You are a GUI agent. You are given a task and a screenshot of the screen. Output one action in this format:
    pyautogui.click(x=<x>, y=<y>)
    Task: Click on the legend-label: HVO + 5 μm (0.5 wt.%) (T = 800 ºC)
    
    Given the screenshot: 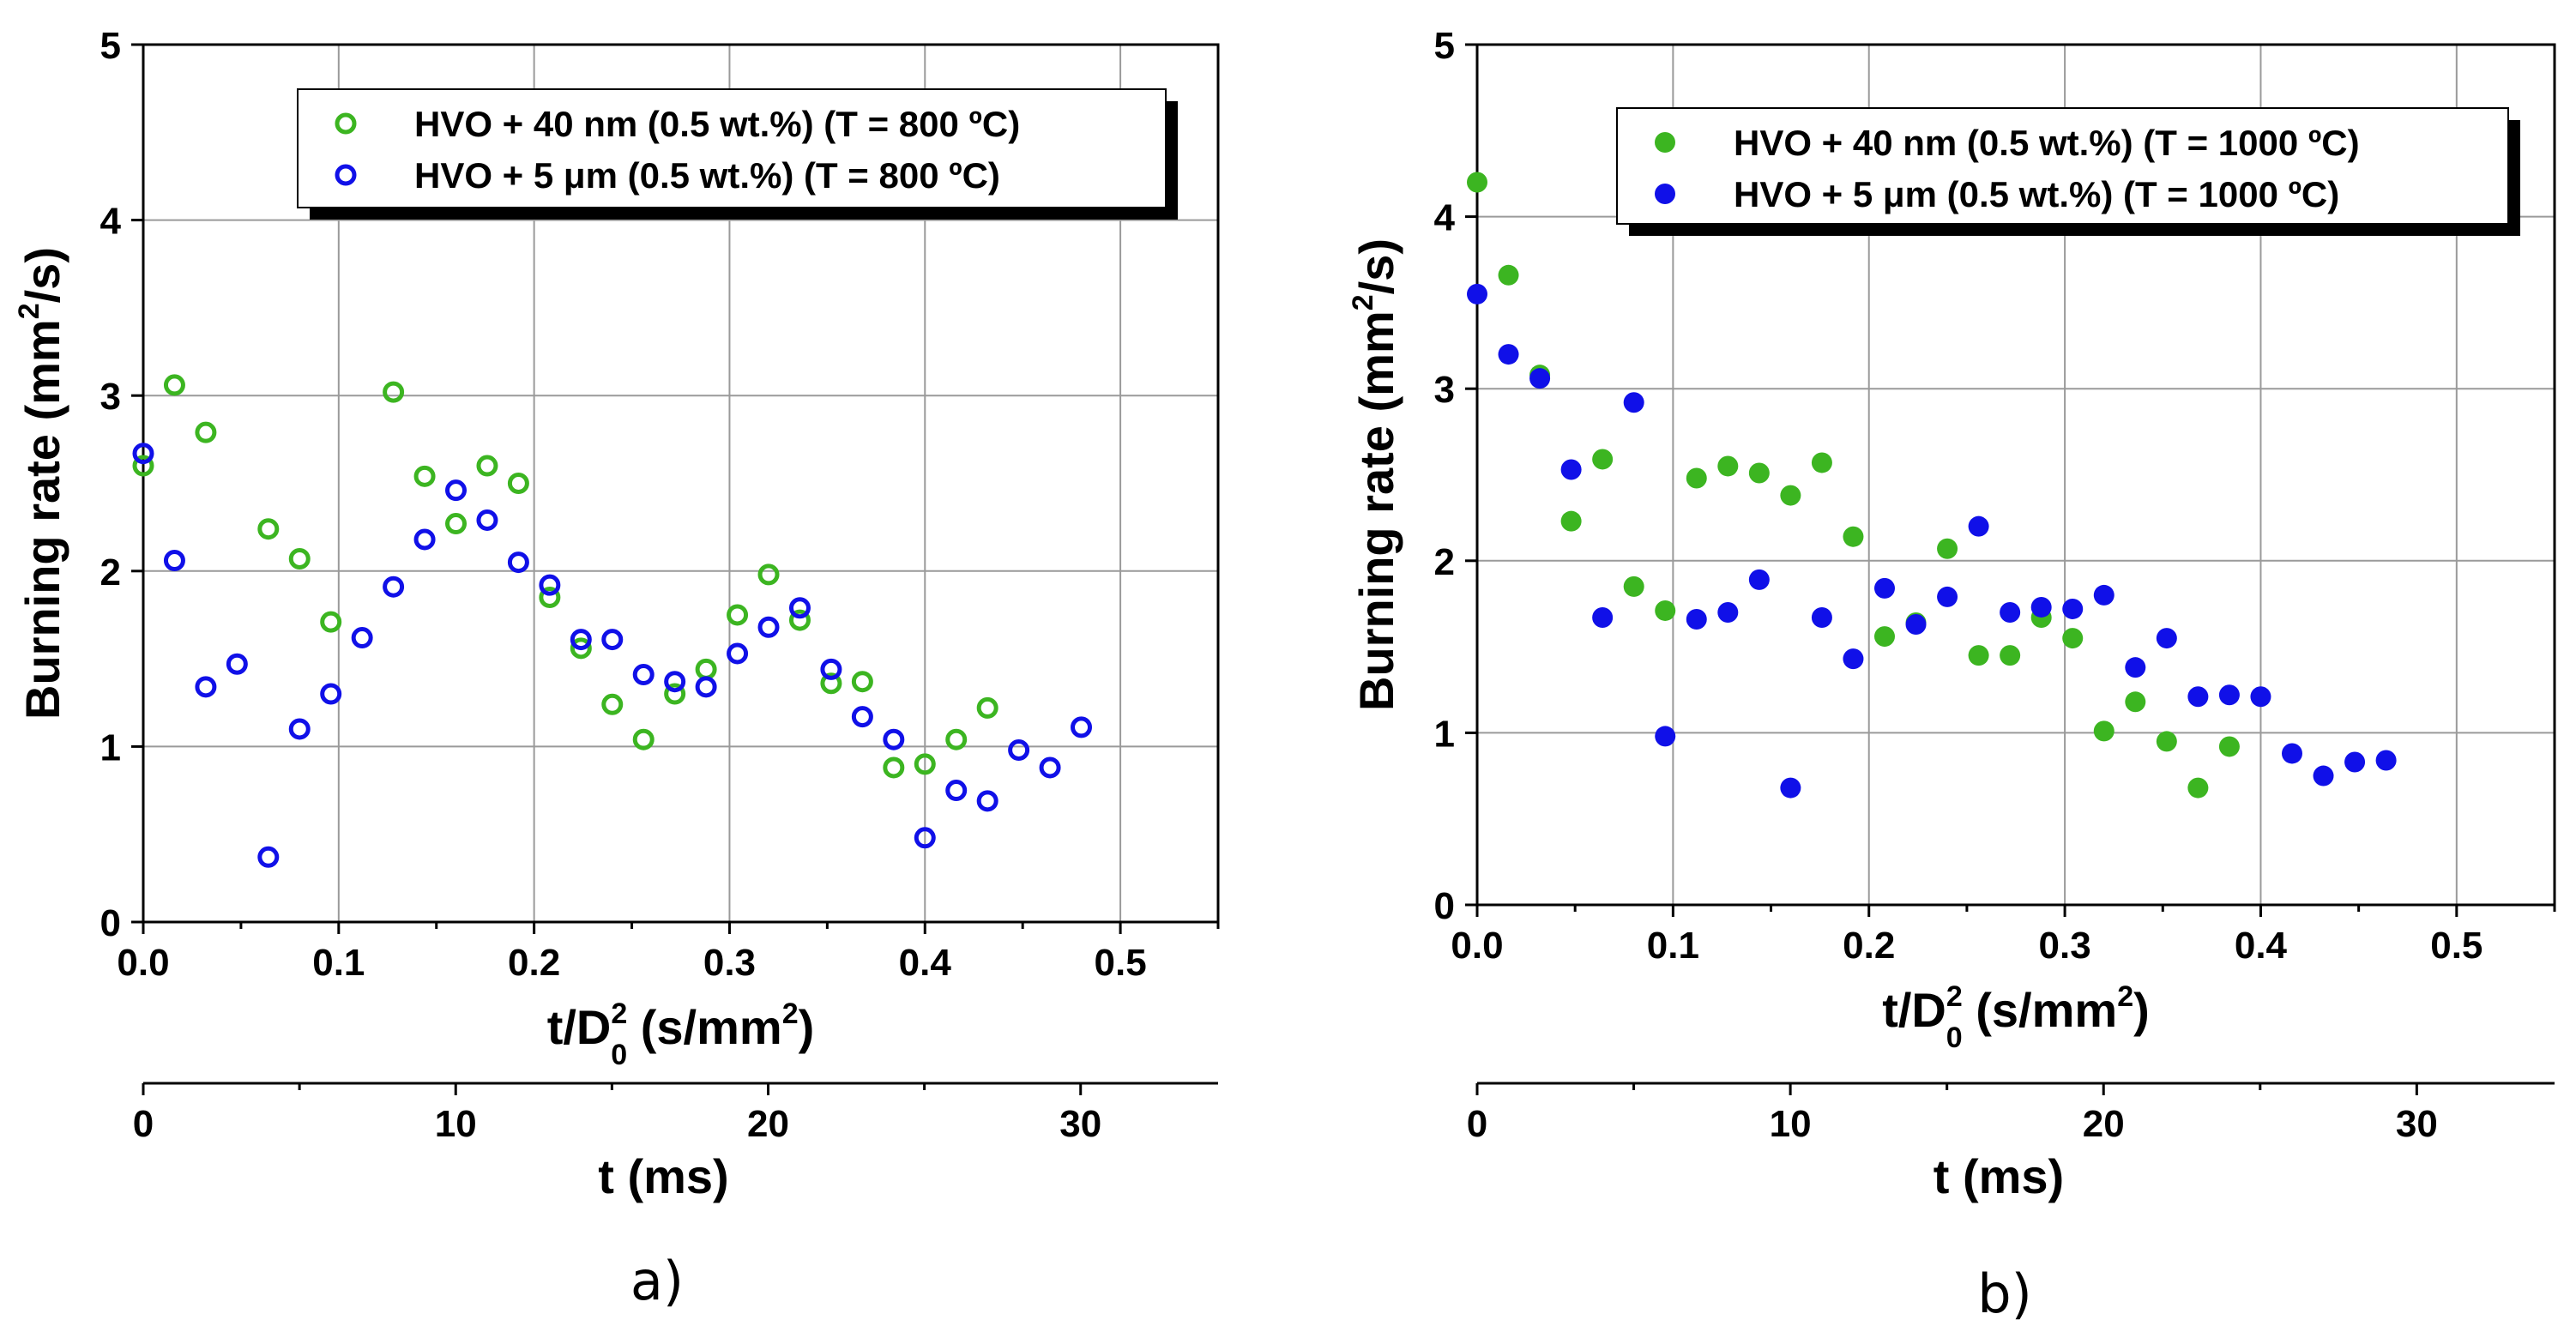 What is the action you would take?
    pyautogui.click(x=707, y=175)
    